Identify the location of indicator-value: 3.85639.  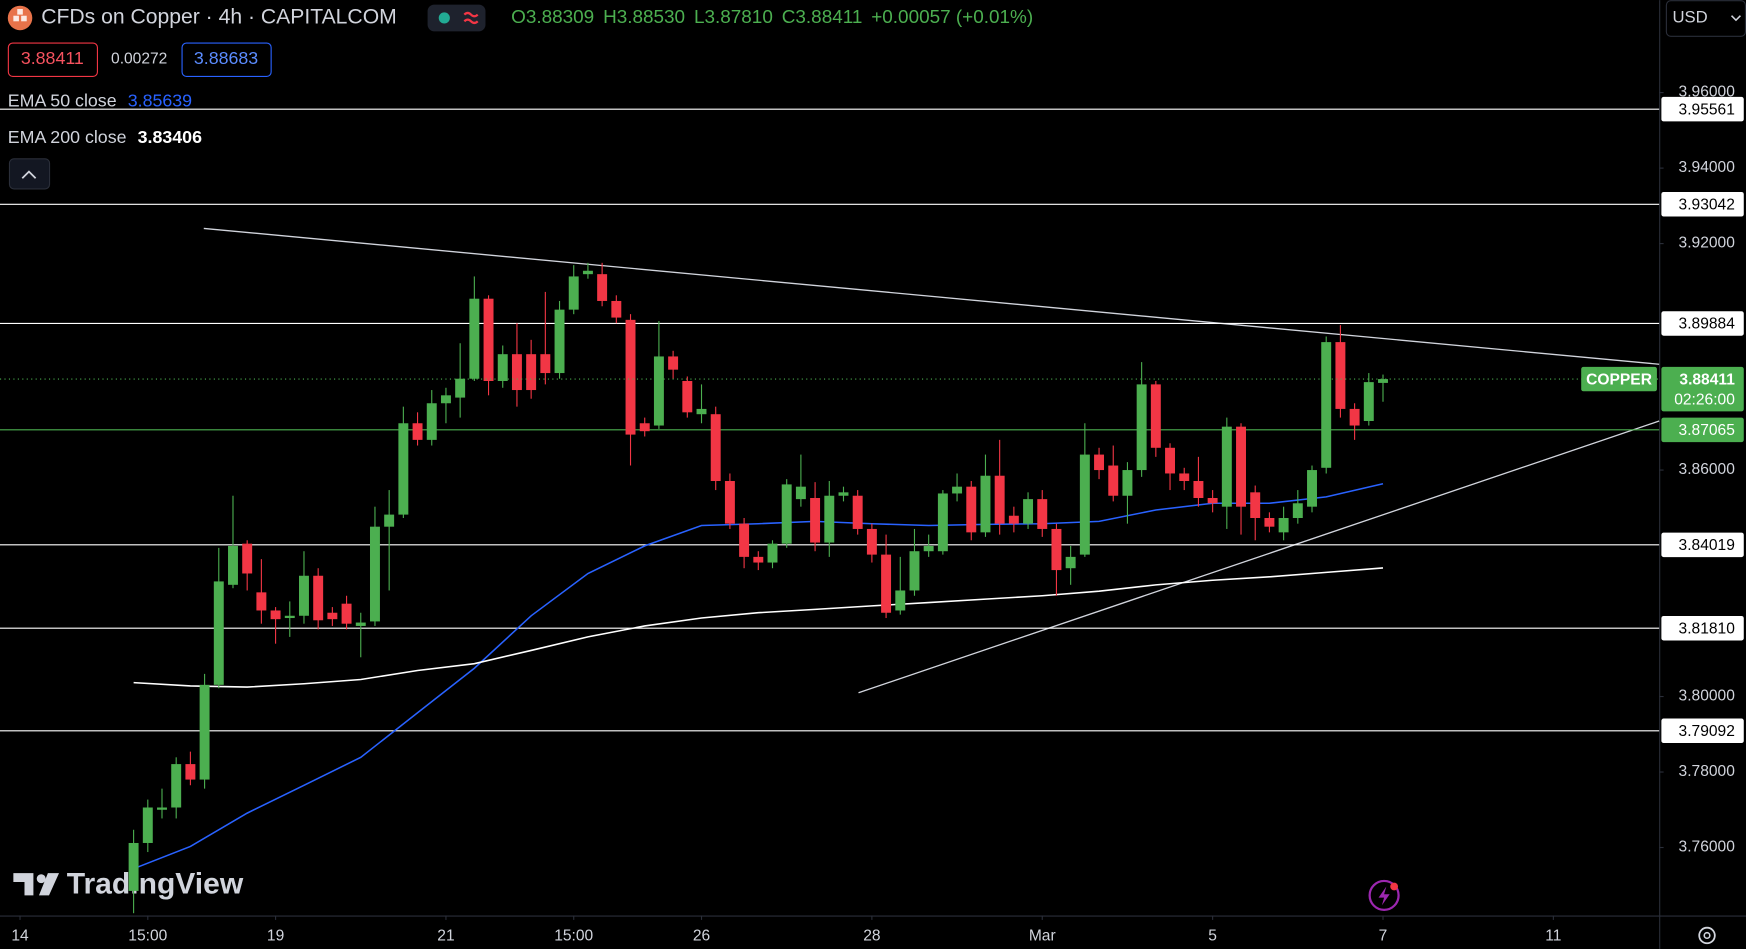
(160, 100).